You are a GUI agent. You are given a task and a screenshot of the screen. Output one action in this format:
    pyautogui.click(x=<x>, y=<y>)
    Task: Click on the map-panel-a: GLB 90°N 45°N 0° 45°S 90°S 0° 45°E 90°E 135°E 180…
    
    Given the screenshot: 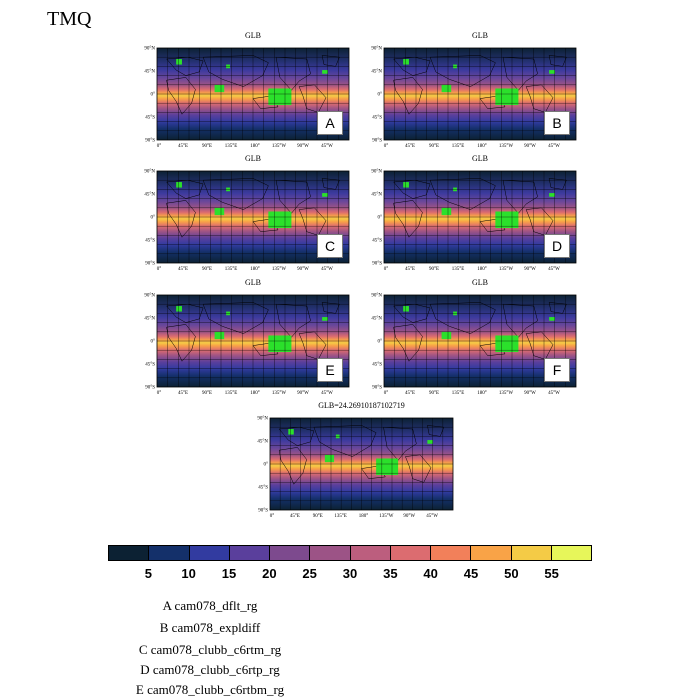 What is the action you would take?
    pyautogui.click(x=247, y=90)
    